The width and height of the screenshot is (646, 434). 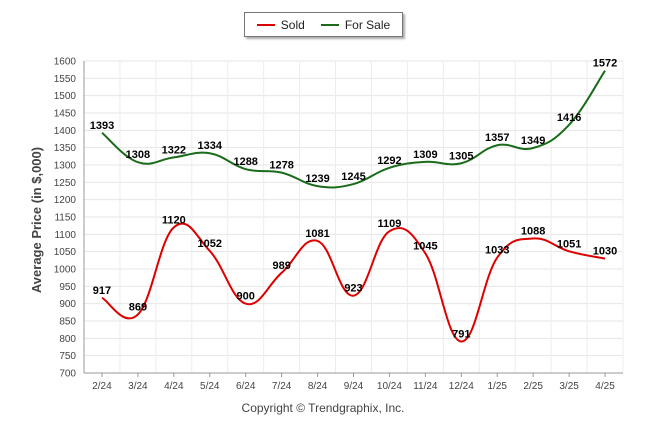 What do you see at coordinates (65, 131) in the screenshot?
I see `y-tick-label: 1400` at bounding box center [65, 131].